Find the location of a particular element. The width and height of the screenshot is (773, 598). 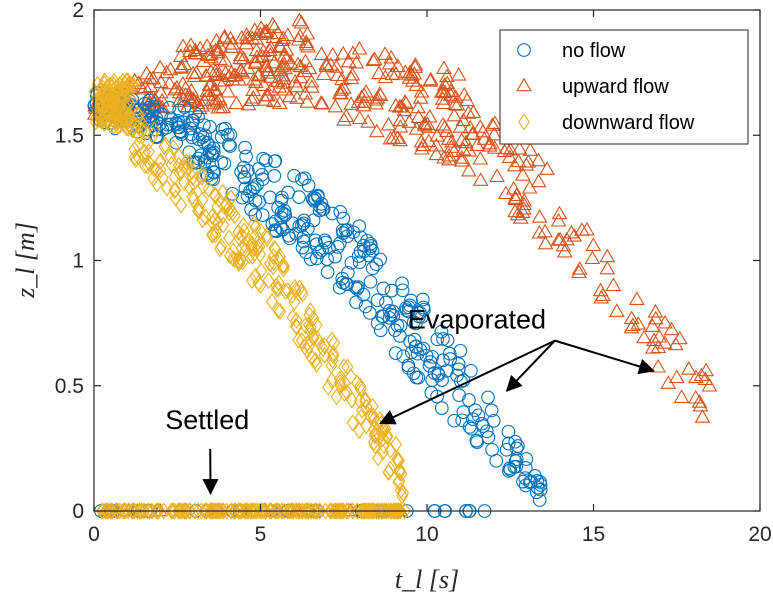

legend-item: upward flow is located at coordinates (592, 87).